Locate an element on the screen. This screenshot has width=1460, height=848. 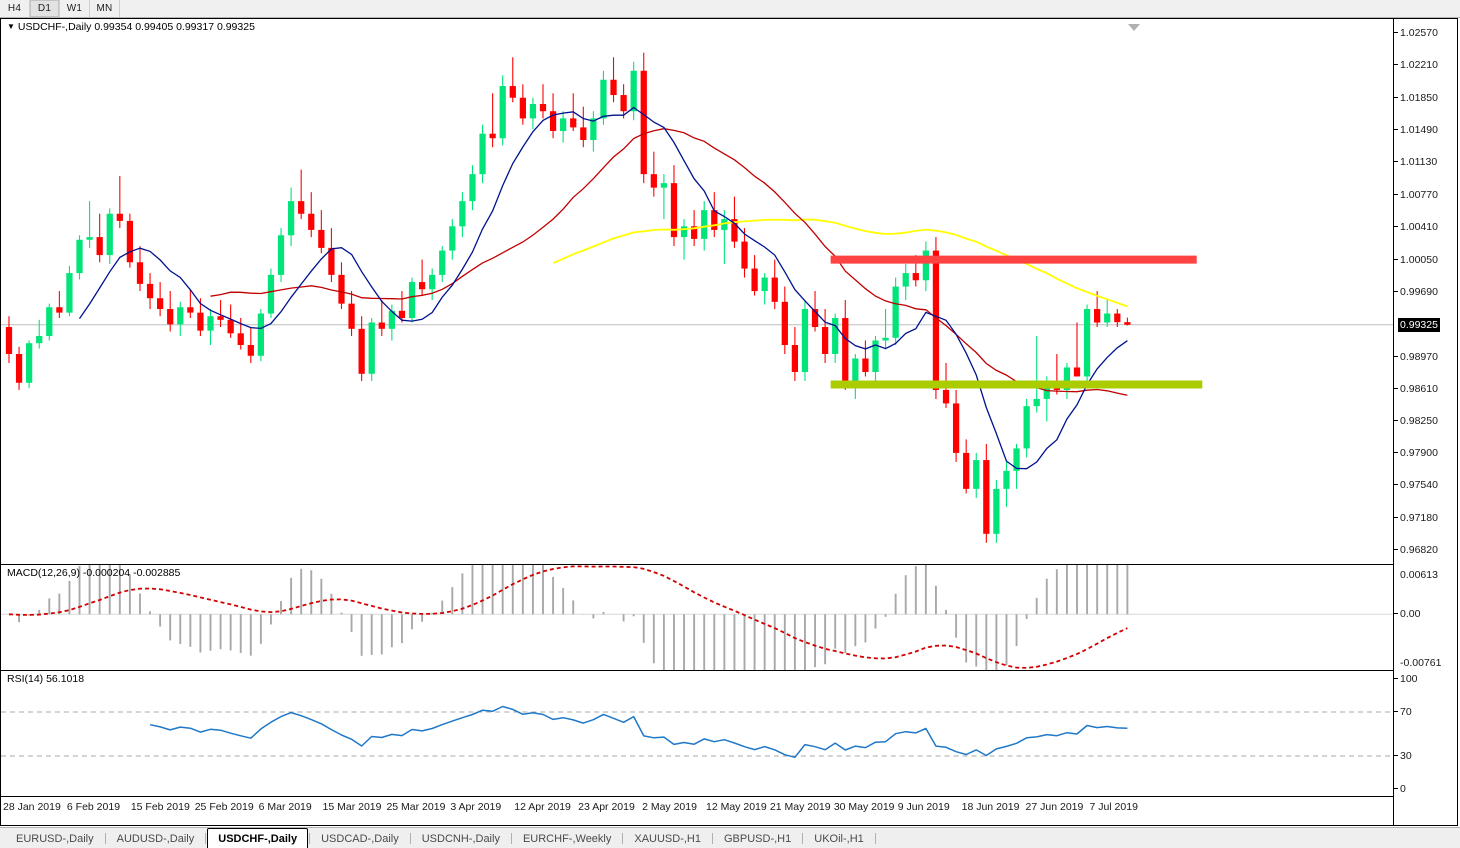
chart-tab-eurchf--weekly: EURCHF-,Weekly is located at coordinates (567, 839).